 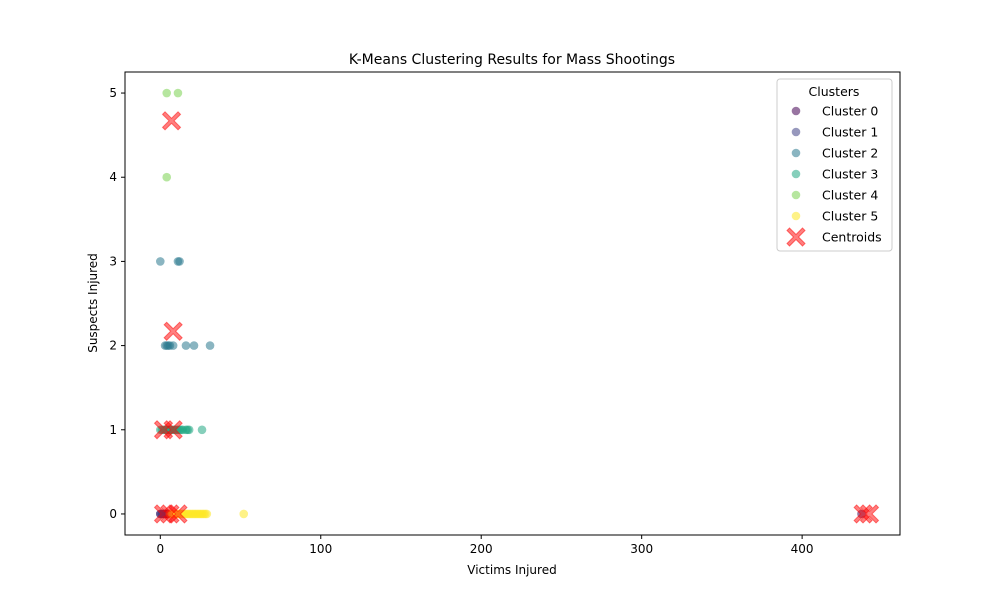 I want to click on legend-label: Cluster 1, so click(x=850, y=132).